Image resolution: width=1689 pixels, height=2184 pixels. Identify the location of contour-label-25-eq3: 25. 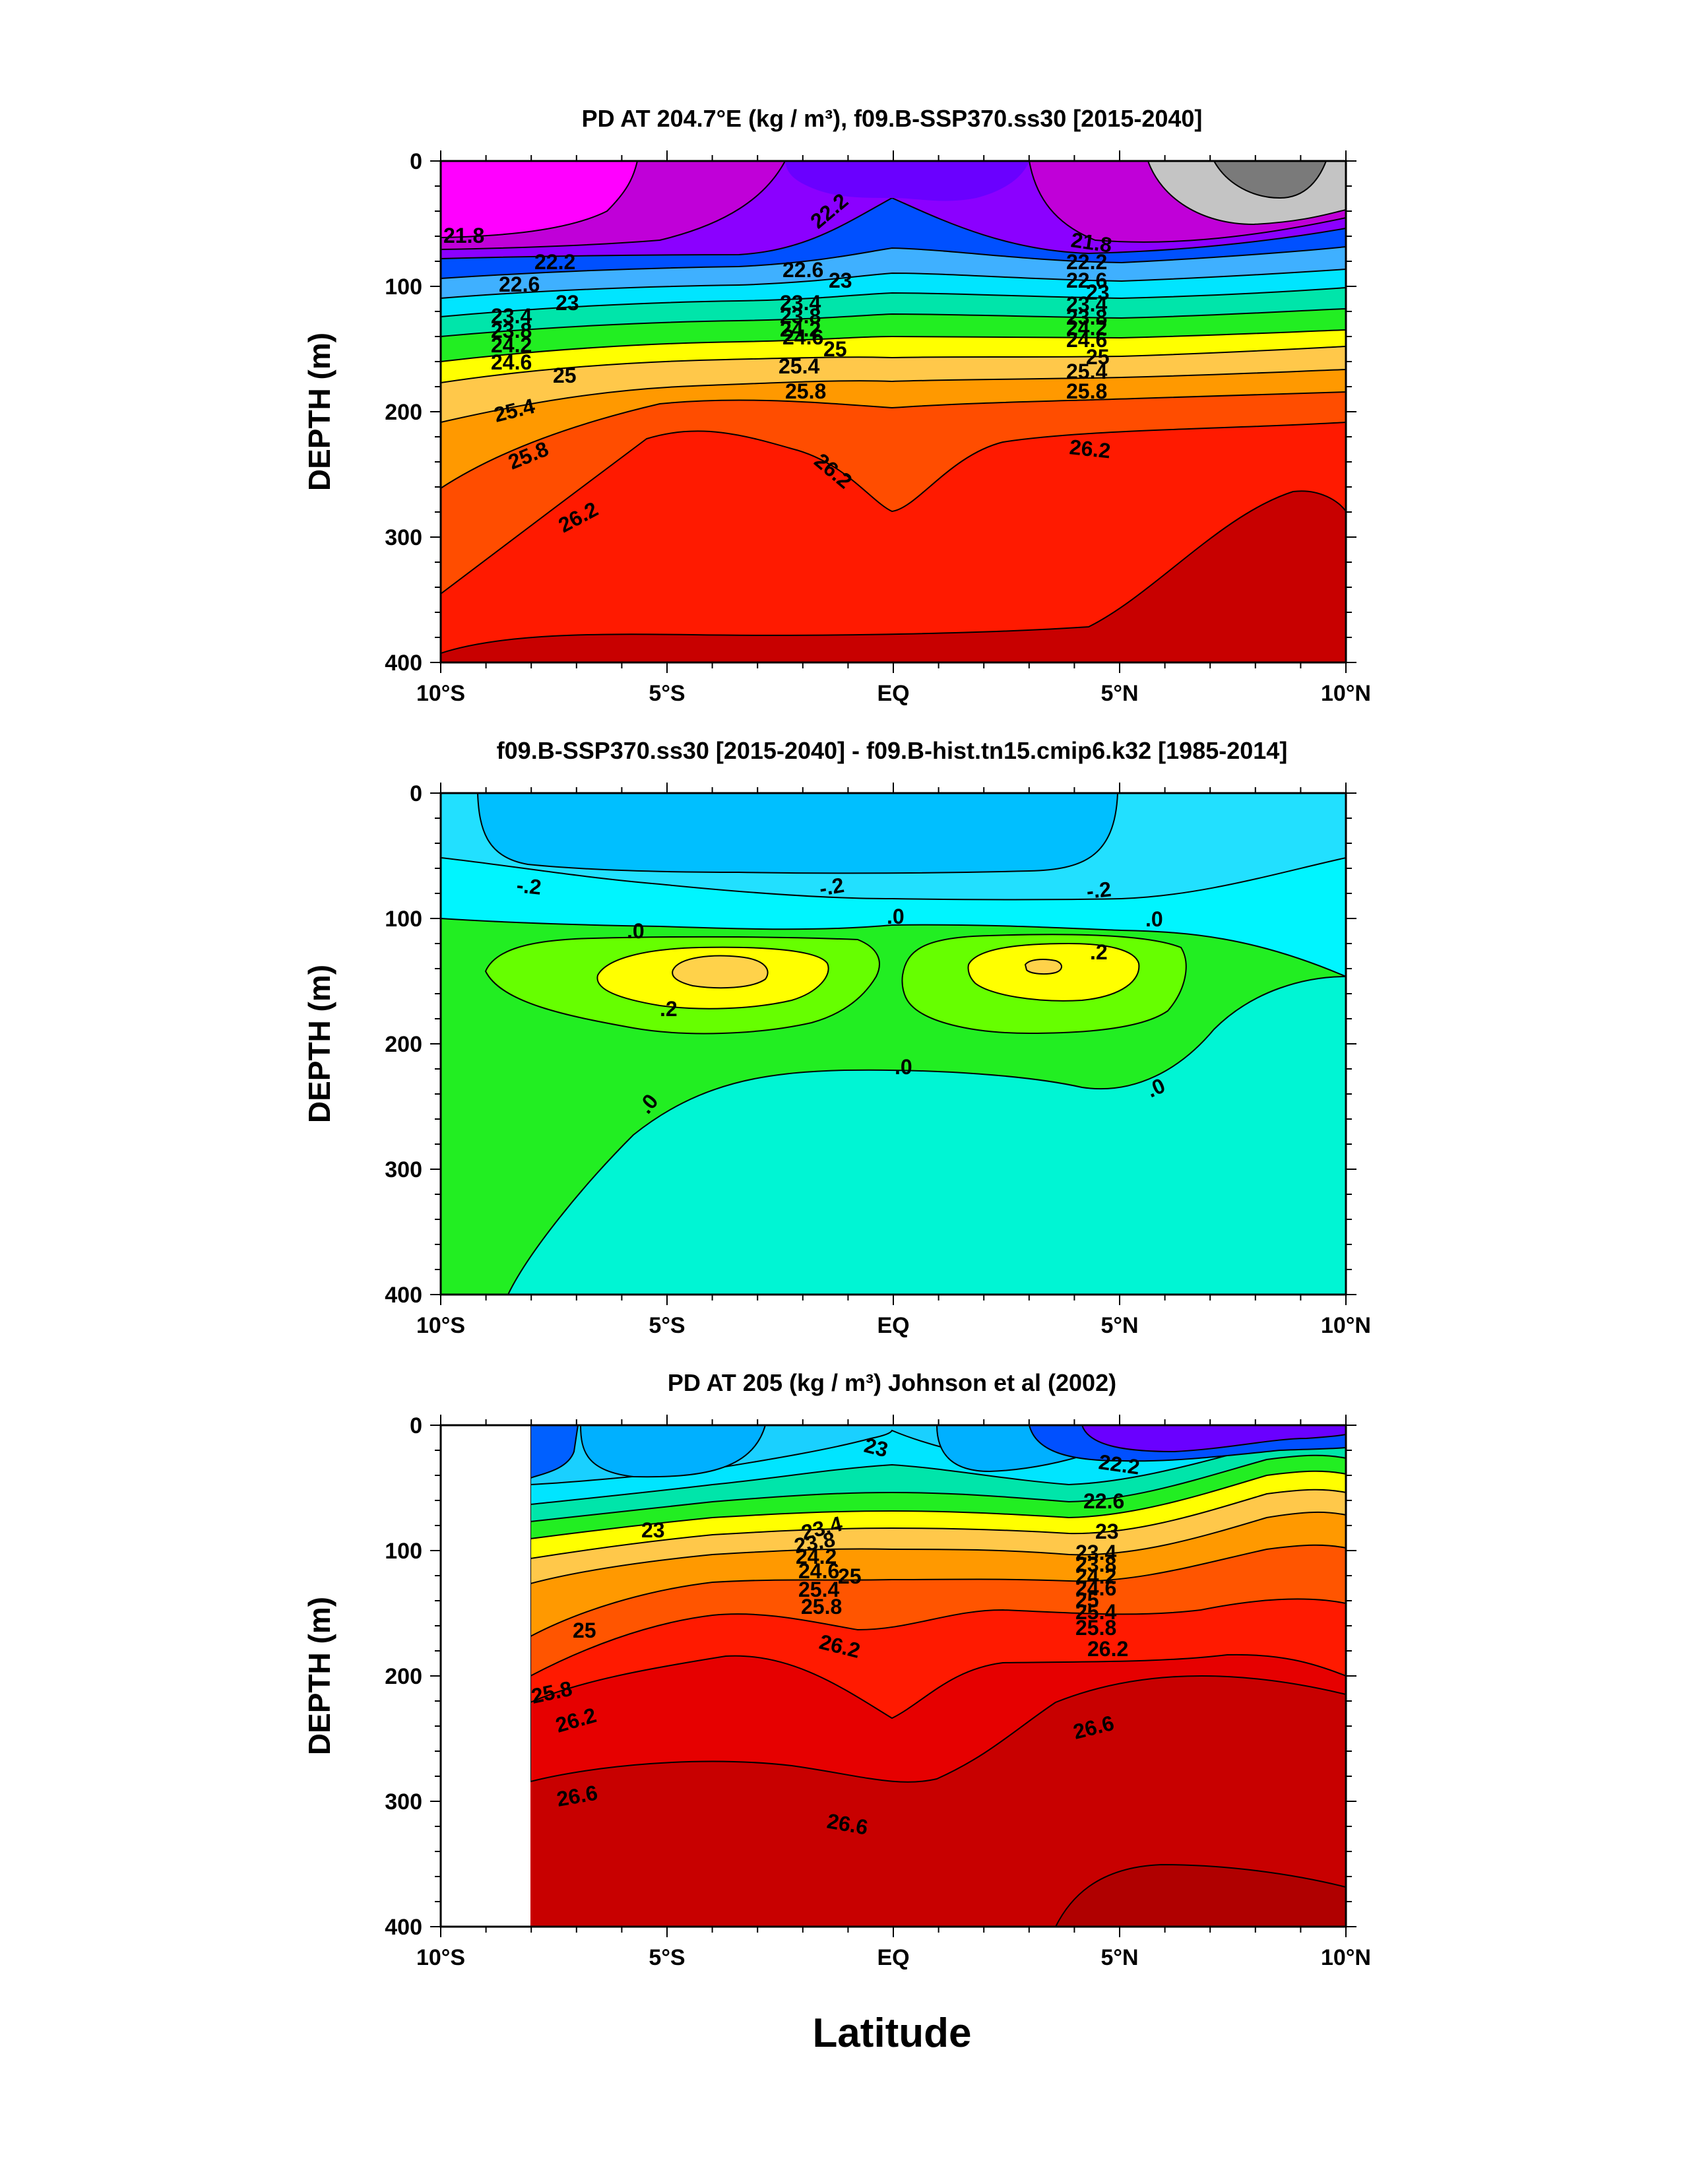
(850, 1576).